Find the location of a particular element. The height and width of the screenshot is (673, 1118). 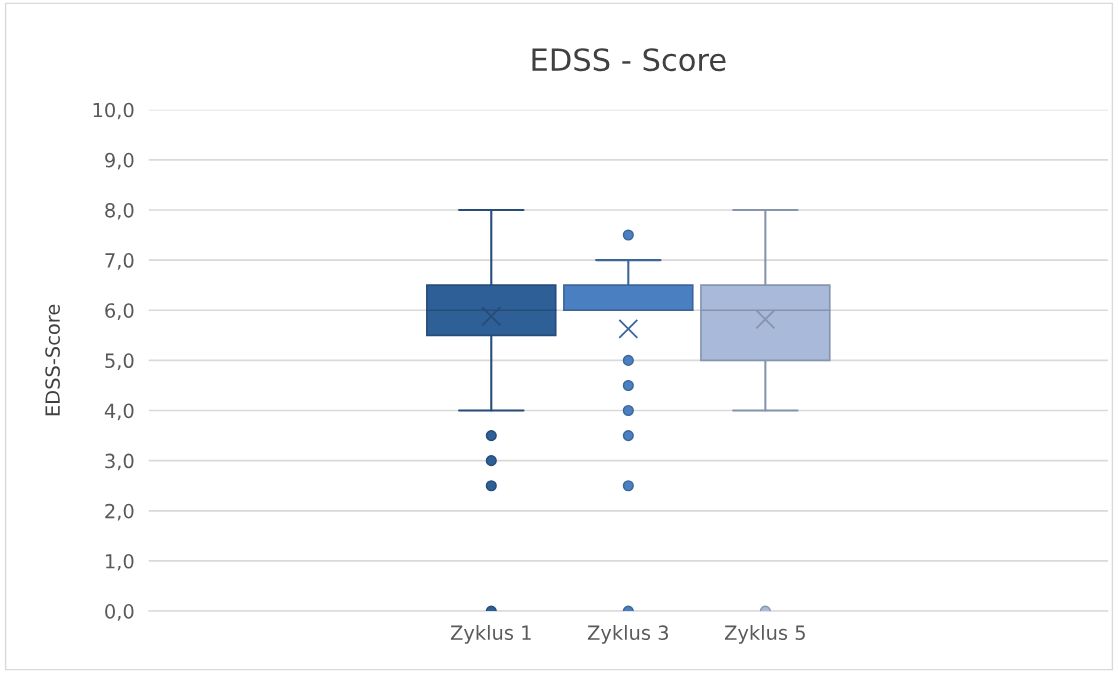

x-tick-label: Zyklus 5 is located at coordinates (764, 634).